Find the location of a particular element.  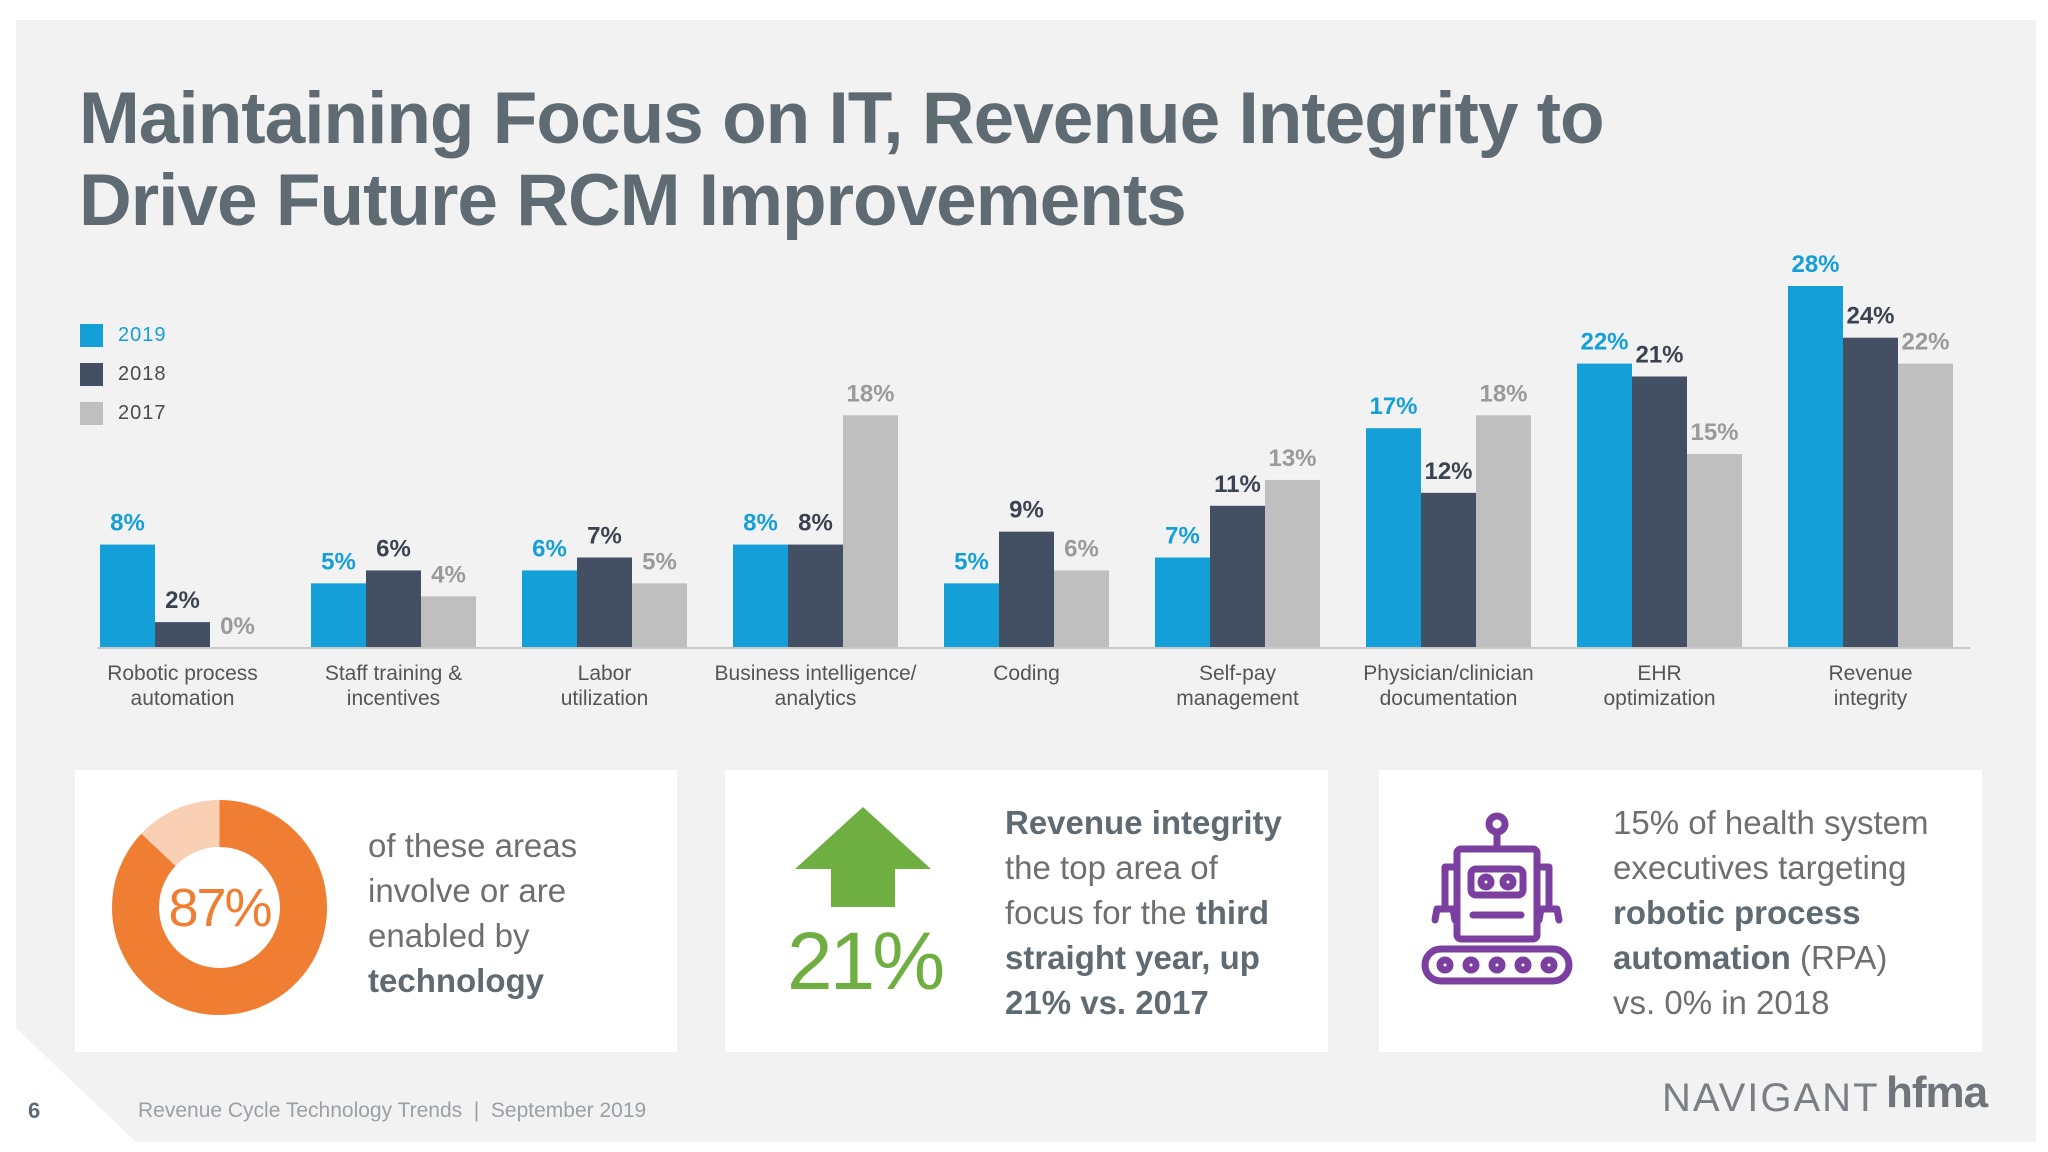

text-line: involve or are is located at coordinates (518, 890).